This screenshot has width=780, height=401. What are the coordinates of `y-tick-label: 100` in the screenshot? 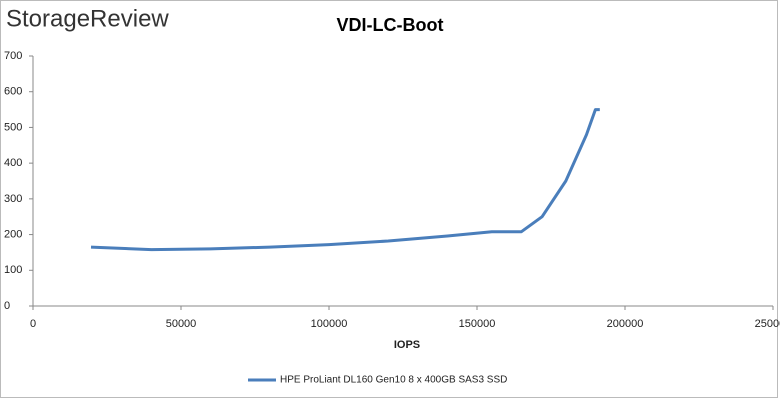 It's located at (13, 270).